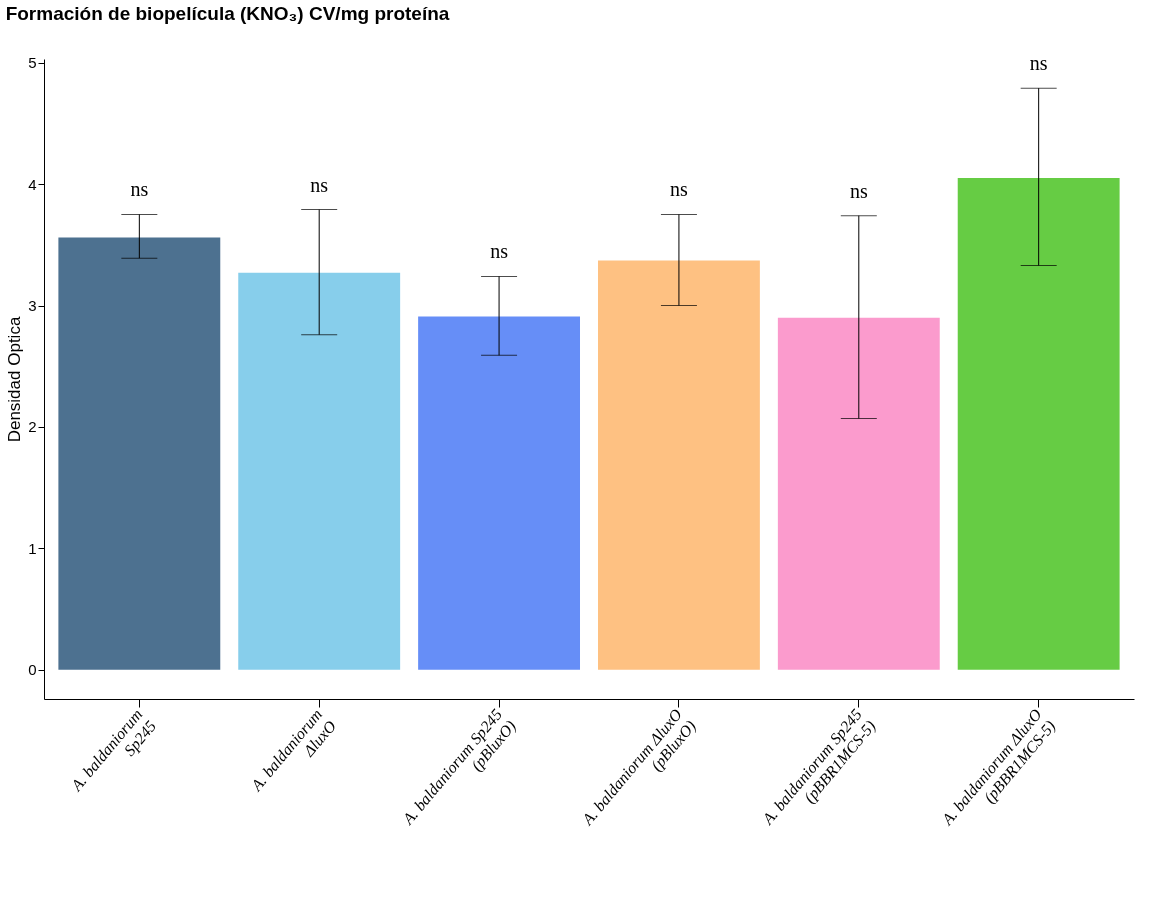  What do you see at coordinates (15, 379) in the screenshot?
I see `y-axis-title: Densidad Optica` at bounding box center [15, 379].